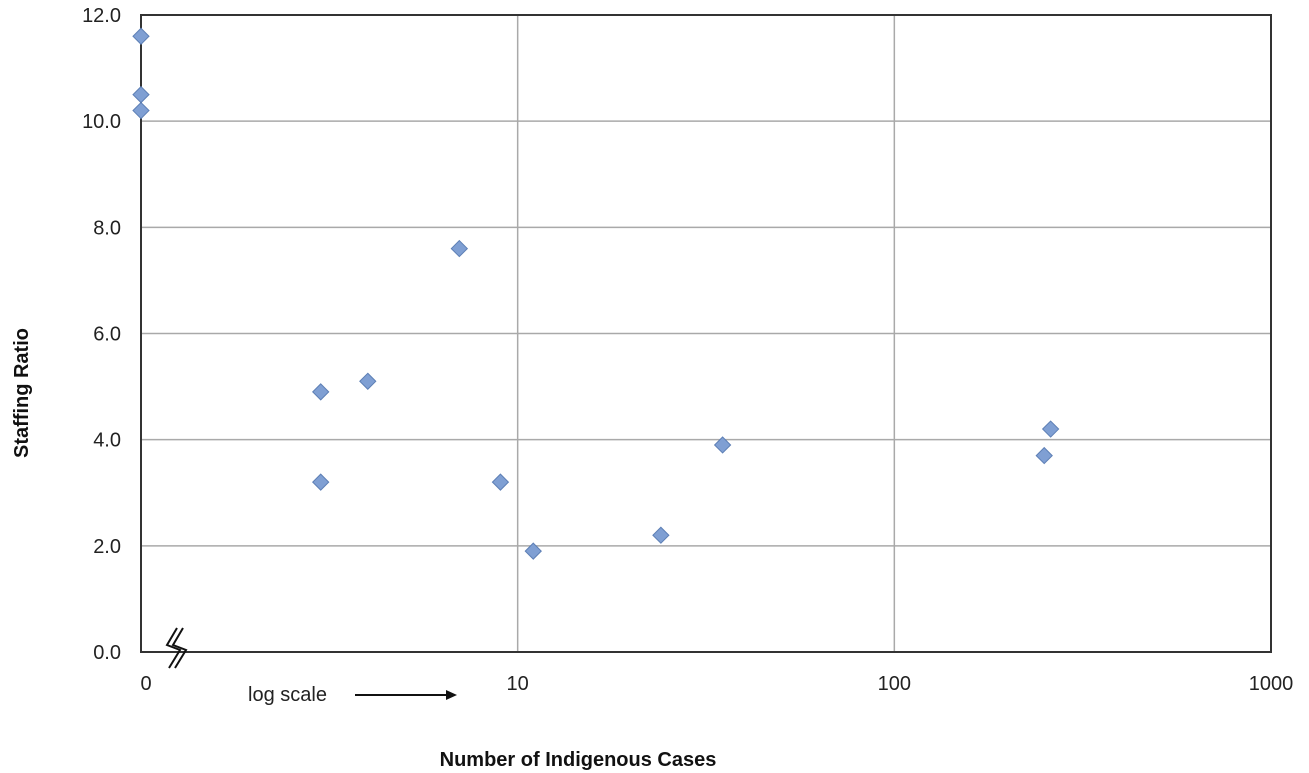 Image resolution: width=1309 pixels, height=773 pixels. What do you see at coordinates (145, 684) in the screenshot?
I see `x-tick-label: 0` at bounding box center [145, 684].